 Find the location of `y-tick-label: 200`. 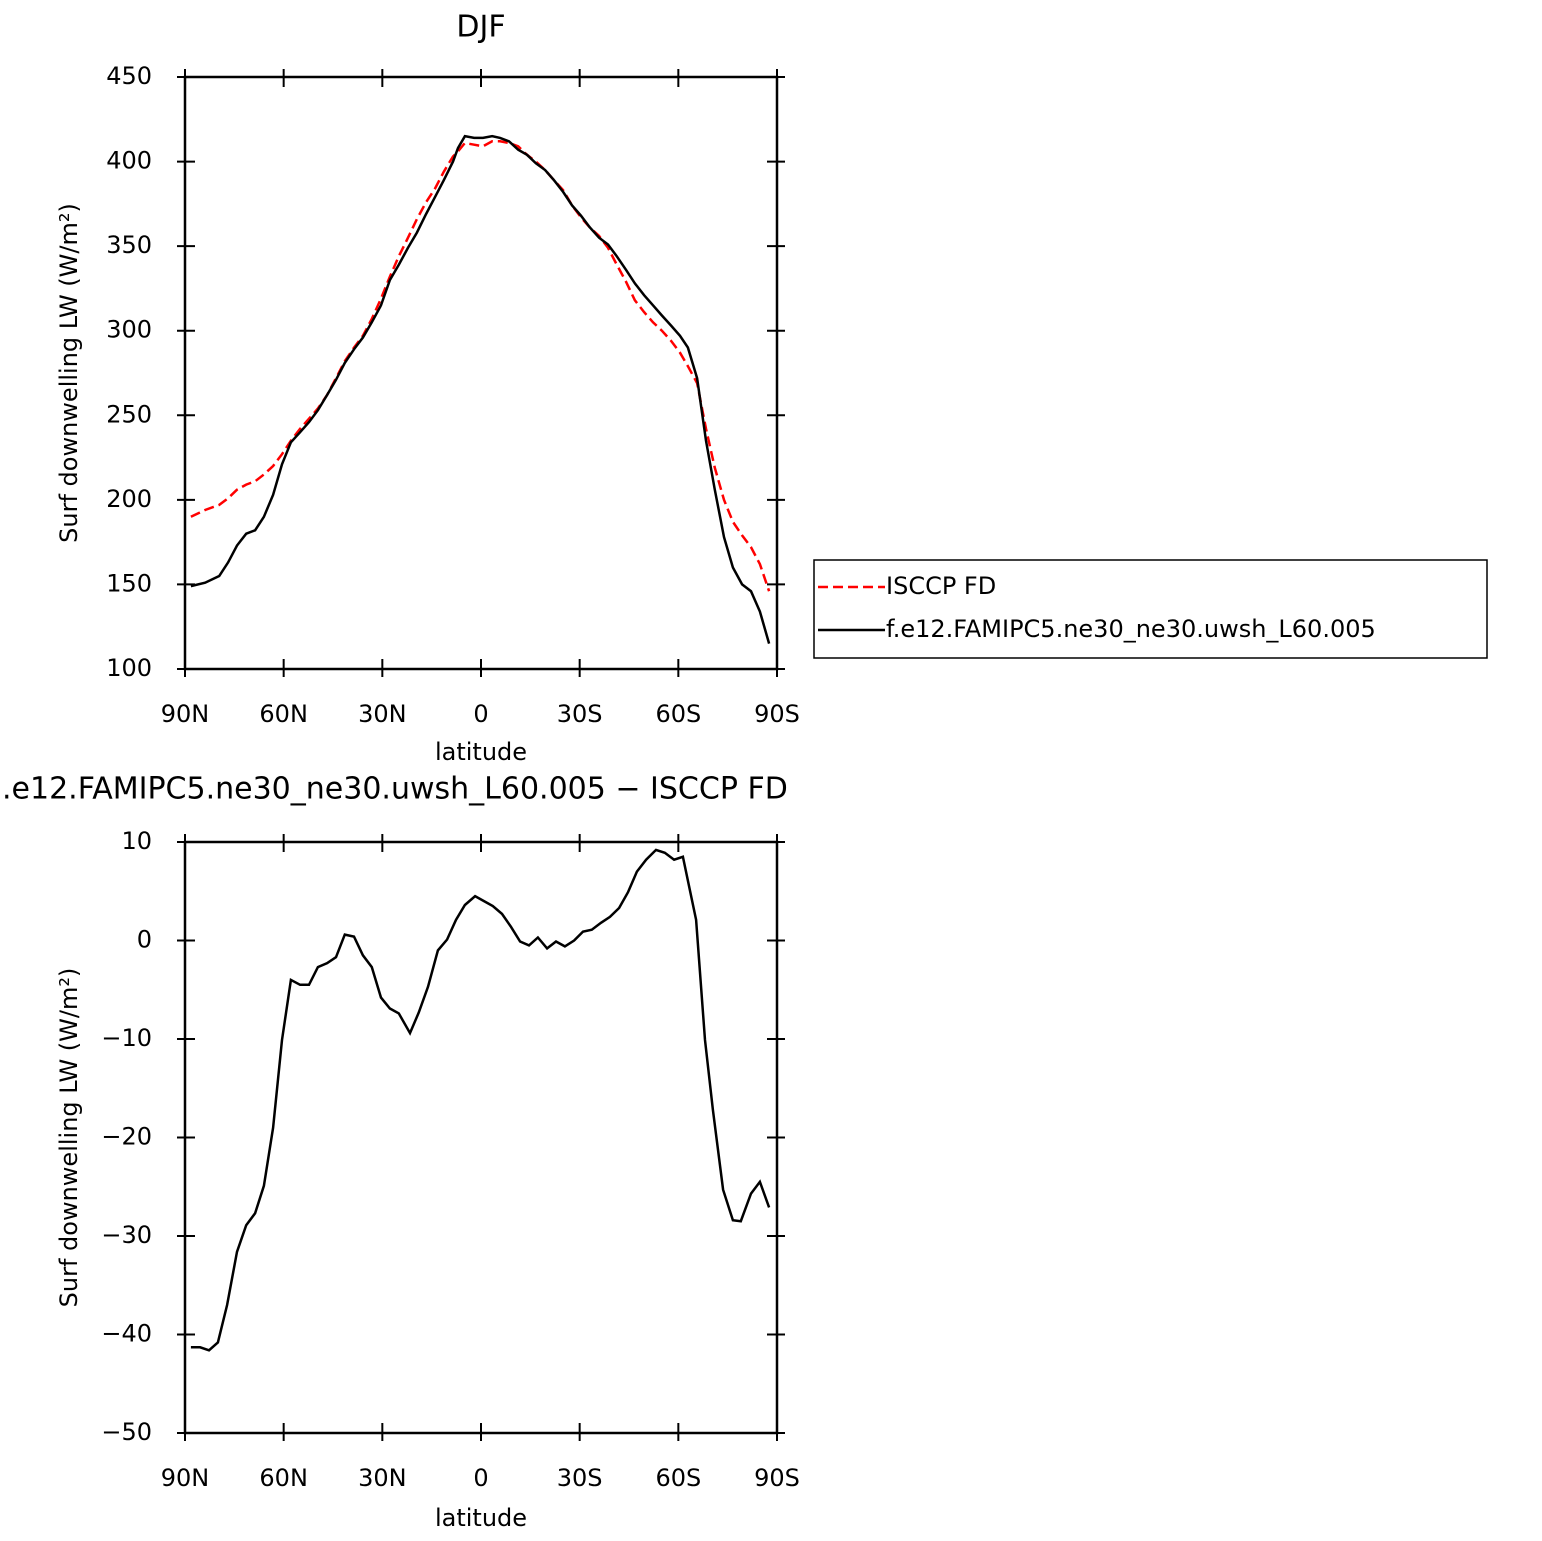

y-tick-label: 200 is located at coordinates (129, 499).